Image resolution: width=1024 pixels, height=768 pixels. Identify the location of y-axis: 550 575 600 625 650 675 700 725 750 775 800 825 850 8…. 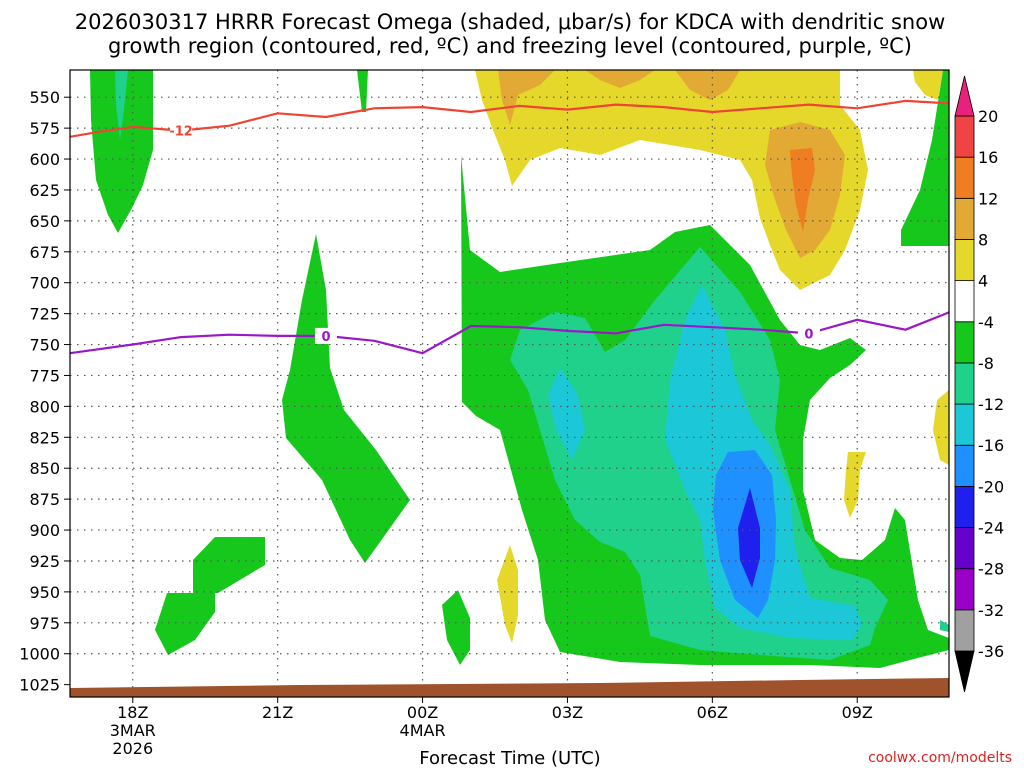
(44, 391).